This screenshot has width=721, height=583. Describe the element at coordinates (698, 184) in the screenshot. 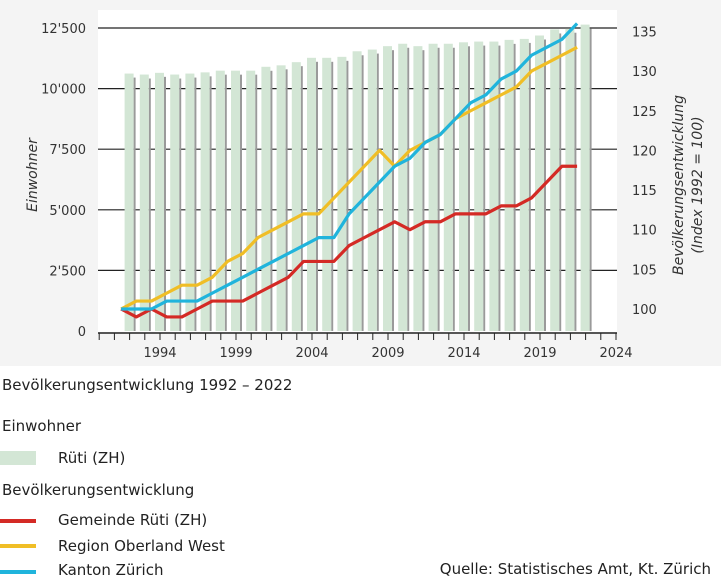

I see `y-right-axis-sublabel: (Index 1992 = 100)` at that location.